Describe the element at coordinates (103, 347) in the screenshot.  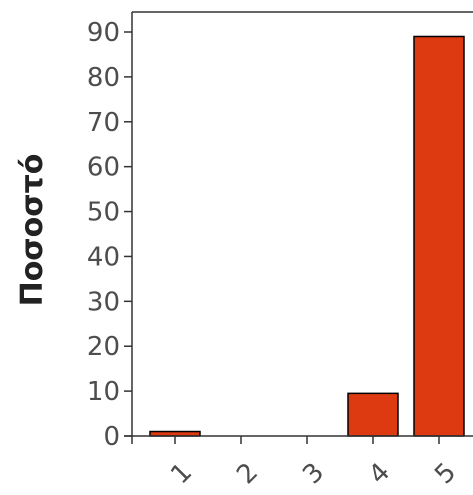
I see `y-tick-label: 20` at that location.